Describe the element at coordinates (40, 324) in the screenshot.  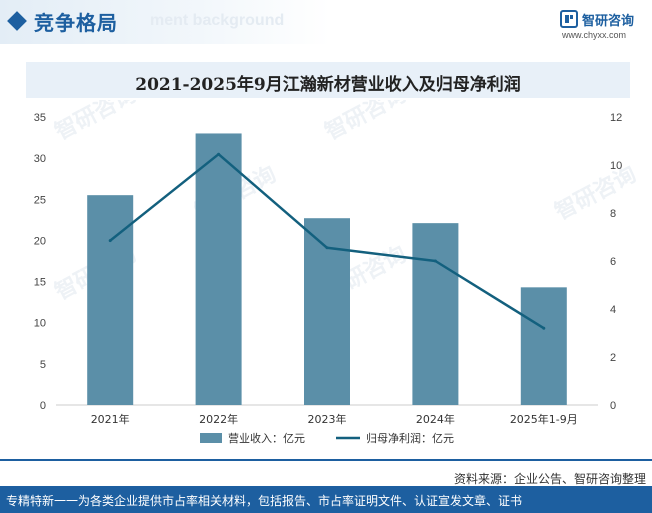
I see `y-left-tick-label: 10` at that location.